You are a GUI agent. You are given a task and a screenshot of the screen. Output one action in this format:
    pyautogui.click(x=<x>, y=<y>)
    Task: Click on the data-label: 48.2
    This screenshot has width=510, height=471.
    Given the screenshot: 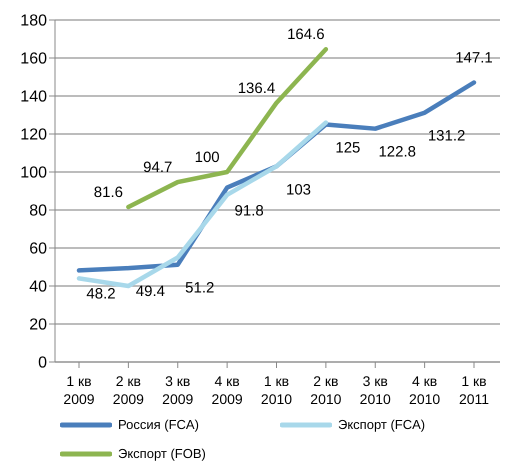 What is the action you would take?
    pyautogui.click(x=101, y=293)
    